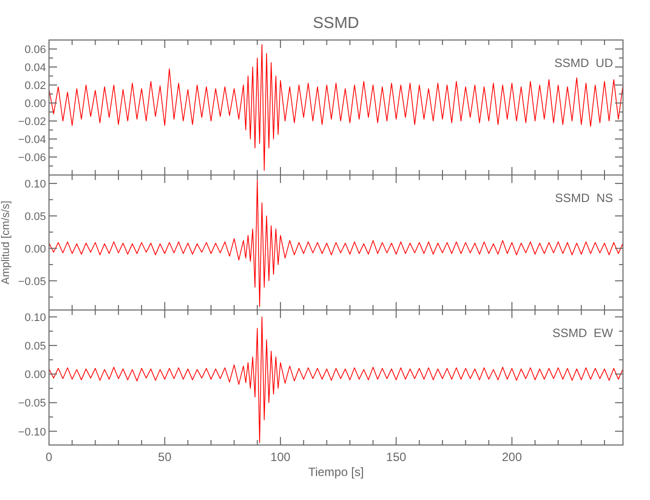 The height and width of the screenshot is (500, 650). Describe the element at coordinates (49, 457) in the screenshot. I see `x-tick-label: 0` at that location.